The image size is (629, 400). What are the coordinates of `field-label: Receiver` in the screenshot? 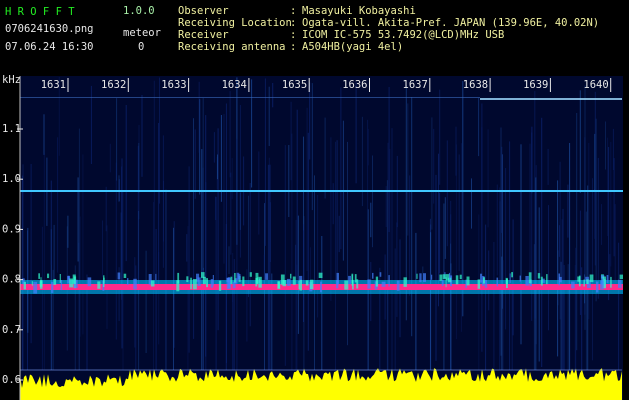 It's located at (203, 35).